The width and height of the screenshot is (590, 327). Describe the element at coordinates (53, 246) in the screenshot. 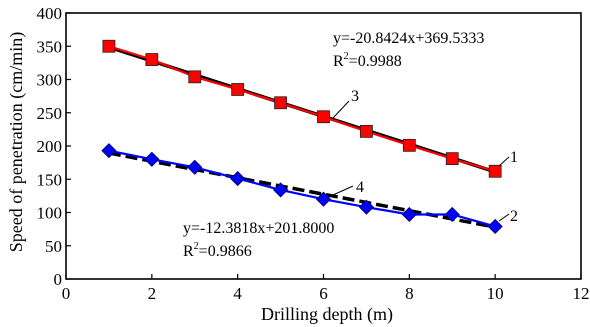

I see `y-tick-label: 50` at that location.